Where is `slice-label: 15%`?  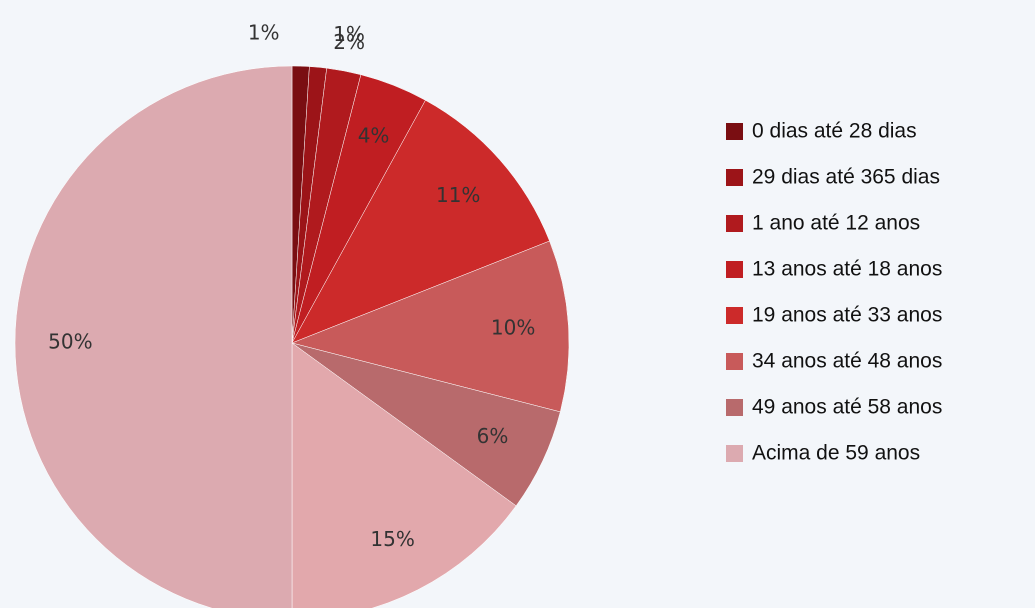
slice-label: 15% is located at coordinates (392, 539).